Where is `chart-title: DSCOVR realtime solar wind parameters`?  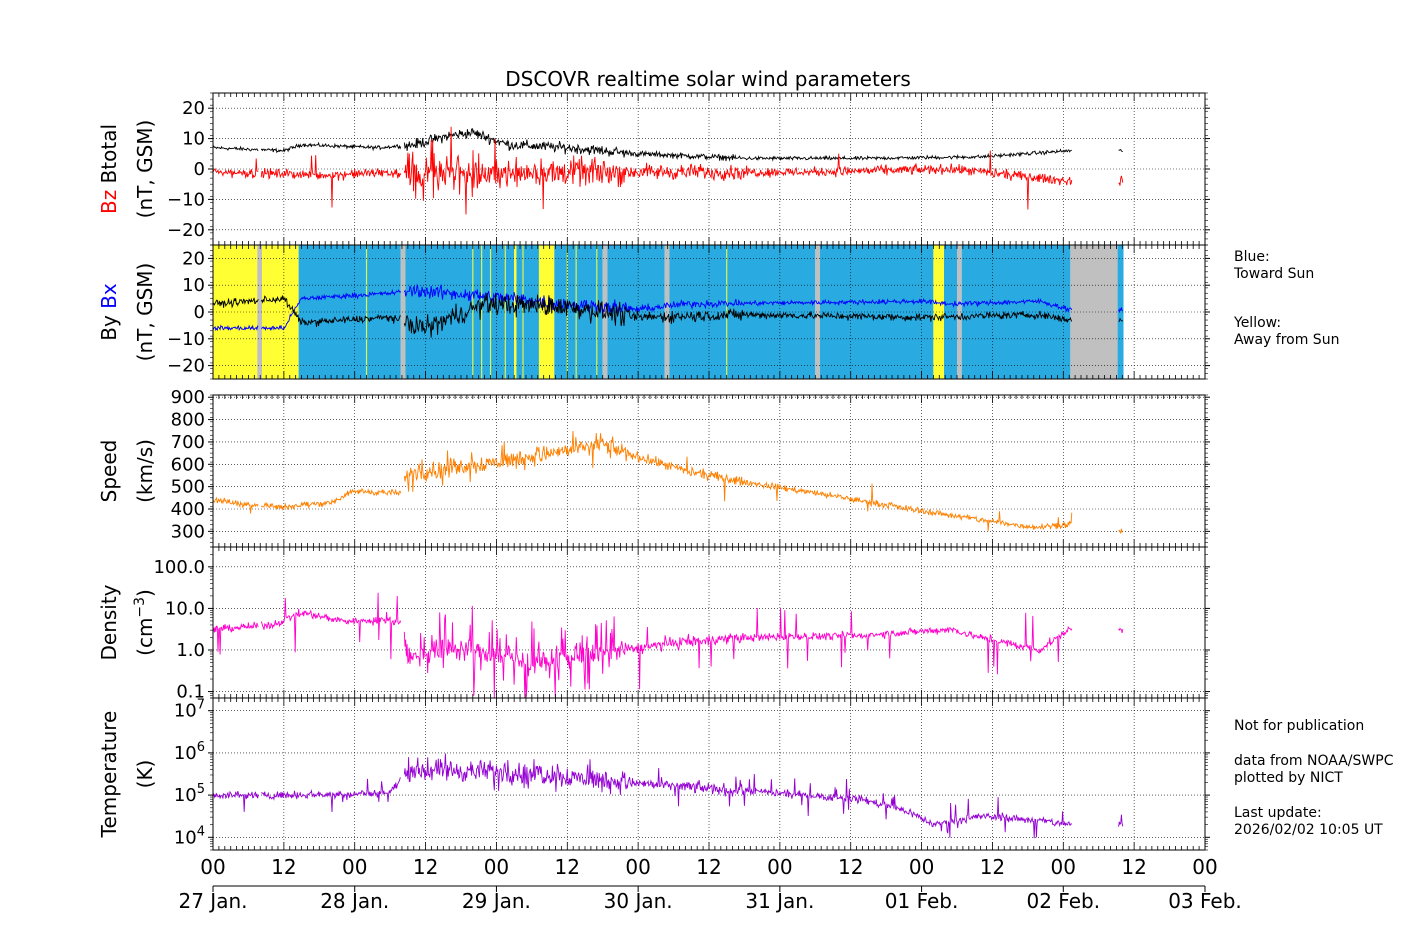 chart-title: DSCOVR realtime solar wind parameters is located at coordinates (708, 79).